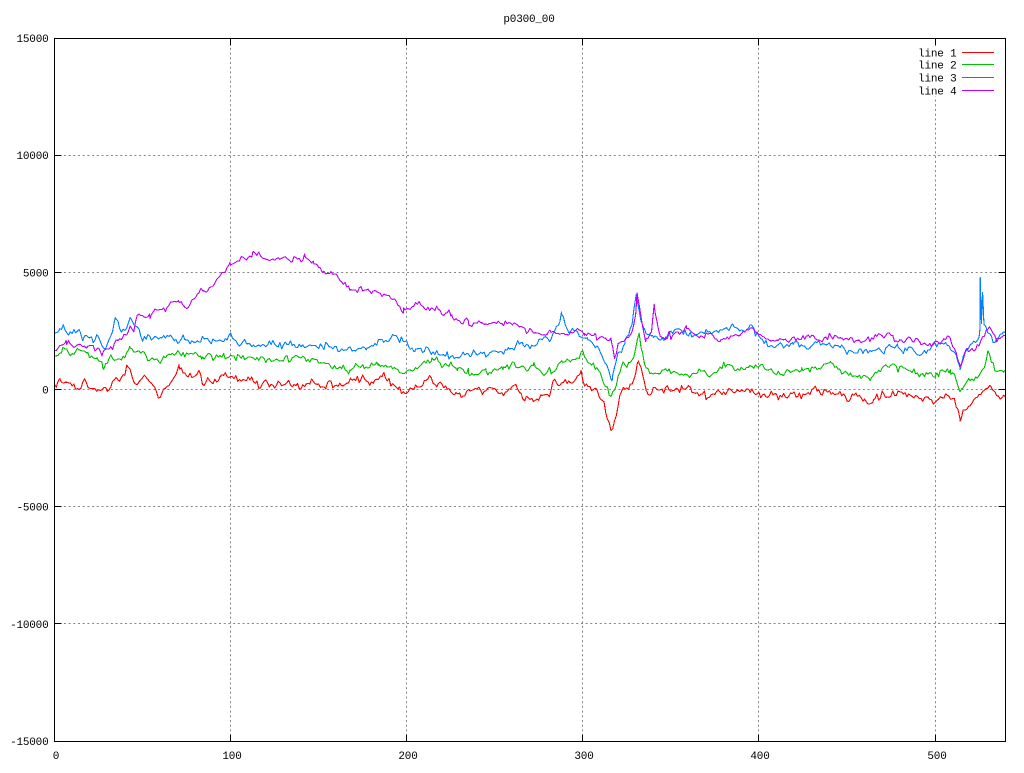 The height and width of the screenshot is (773, 1024). I want to click on svg-text: p0300_00, so click(528, 20).